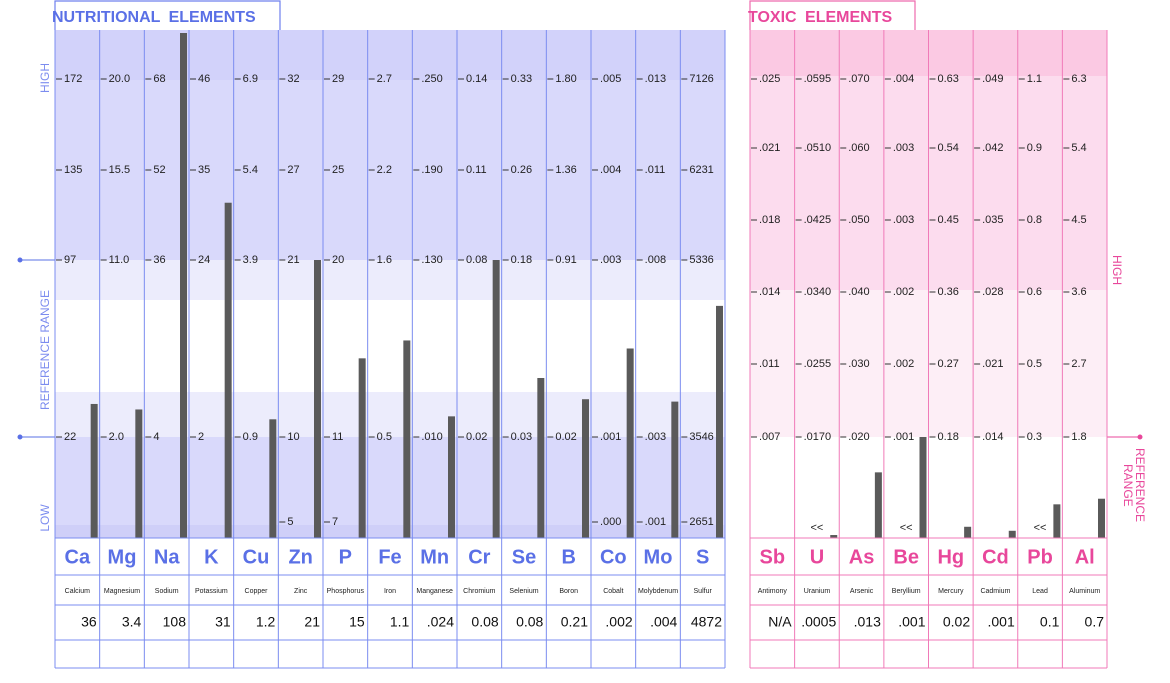 The height and width of the screenshot is (683, 1170). Describe the element at coordinates (154, 17) in the screenshot. I see `nutritional-title: NUTRITIONAL ELEMENTS` at that location.